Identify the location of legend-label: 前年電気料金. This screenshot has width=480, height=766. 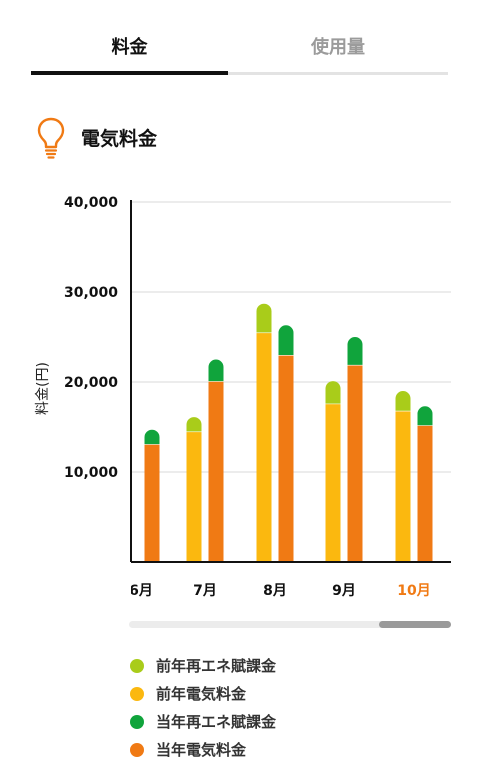
(201, 694).